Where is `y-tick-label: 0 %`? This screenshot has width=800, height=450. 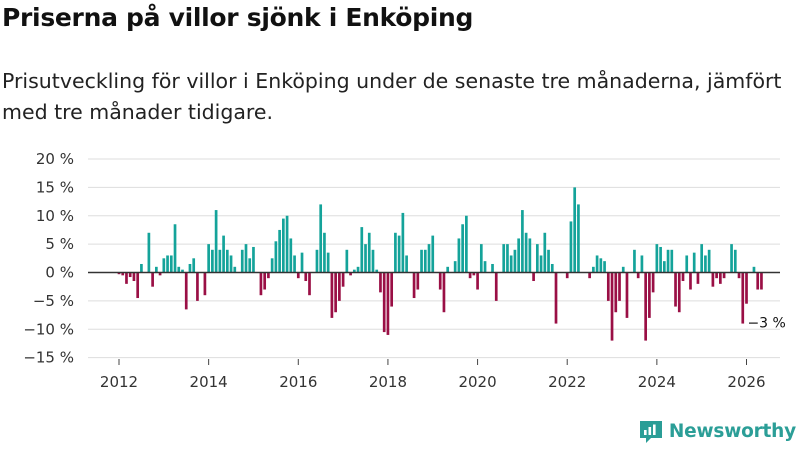
y-tick-label: 0 % is located at coordinates (59, 273).